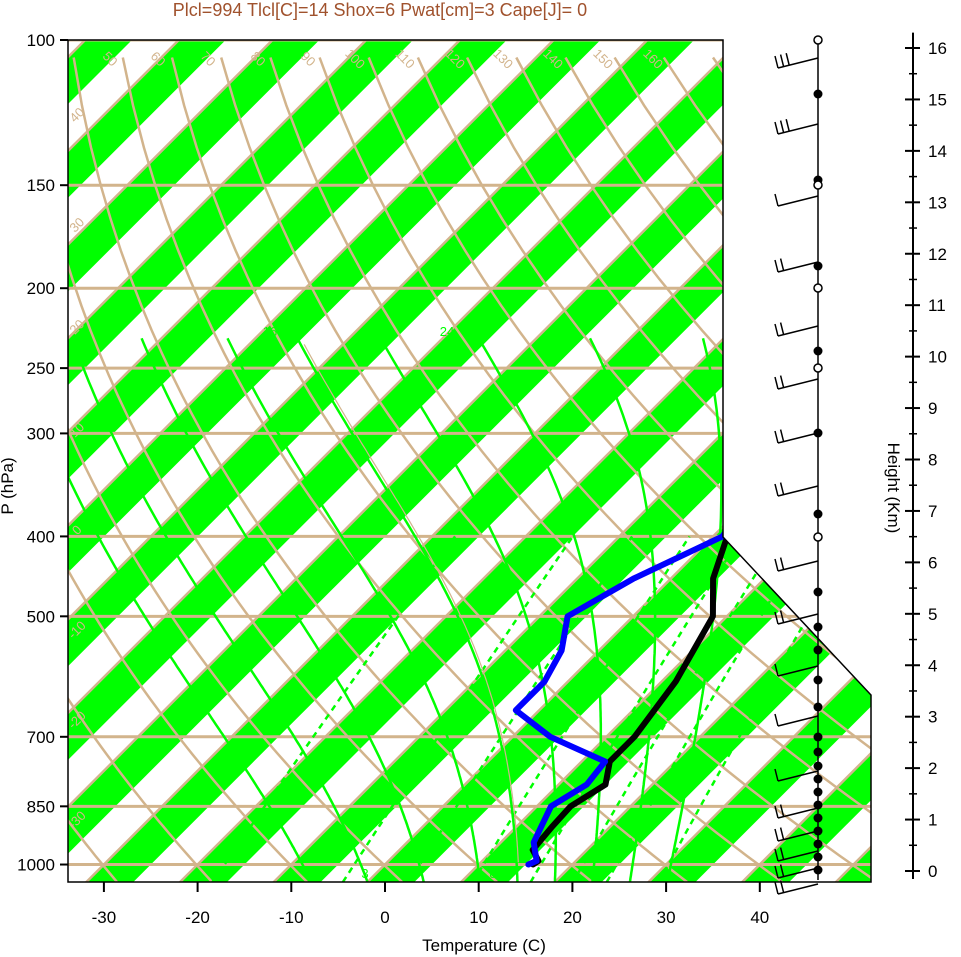 This screenshot has width=961, height=957. Describe the element at coordinates (41, 368) in the screenshot. I see `pressure-tick-label: 250` at that location.